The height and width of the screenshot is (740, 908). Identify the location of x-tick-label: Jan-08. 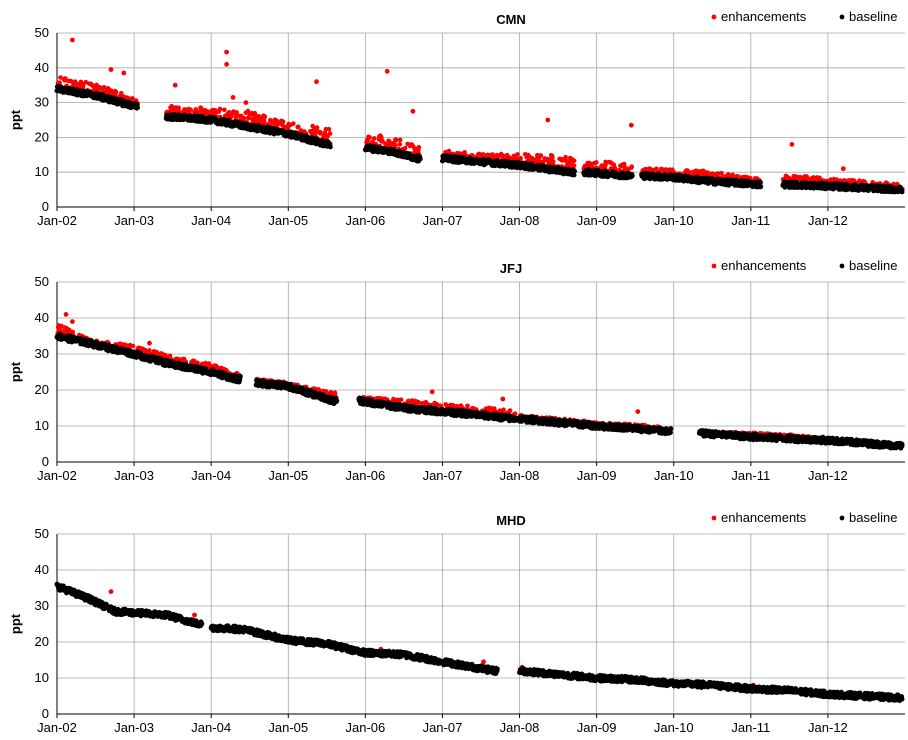
(520, 220).